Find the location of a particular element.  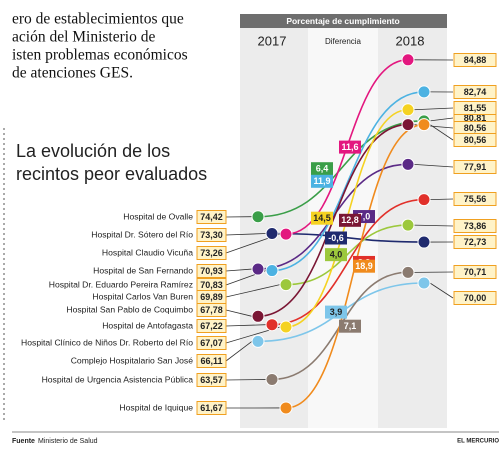

difference-label: 4,0 is located at coordinates (336, 255).